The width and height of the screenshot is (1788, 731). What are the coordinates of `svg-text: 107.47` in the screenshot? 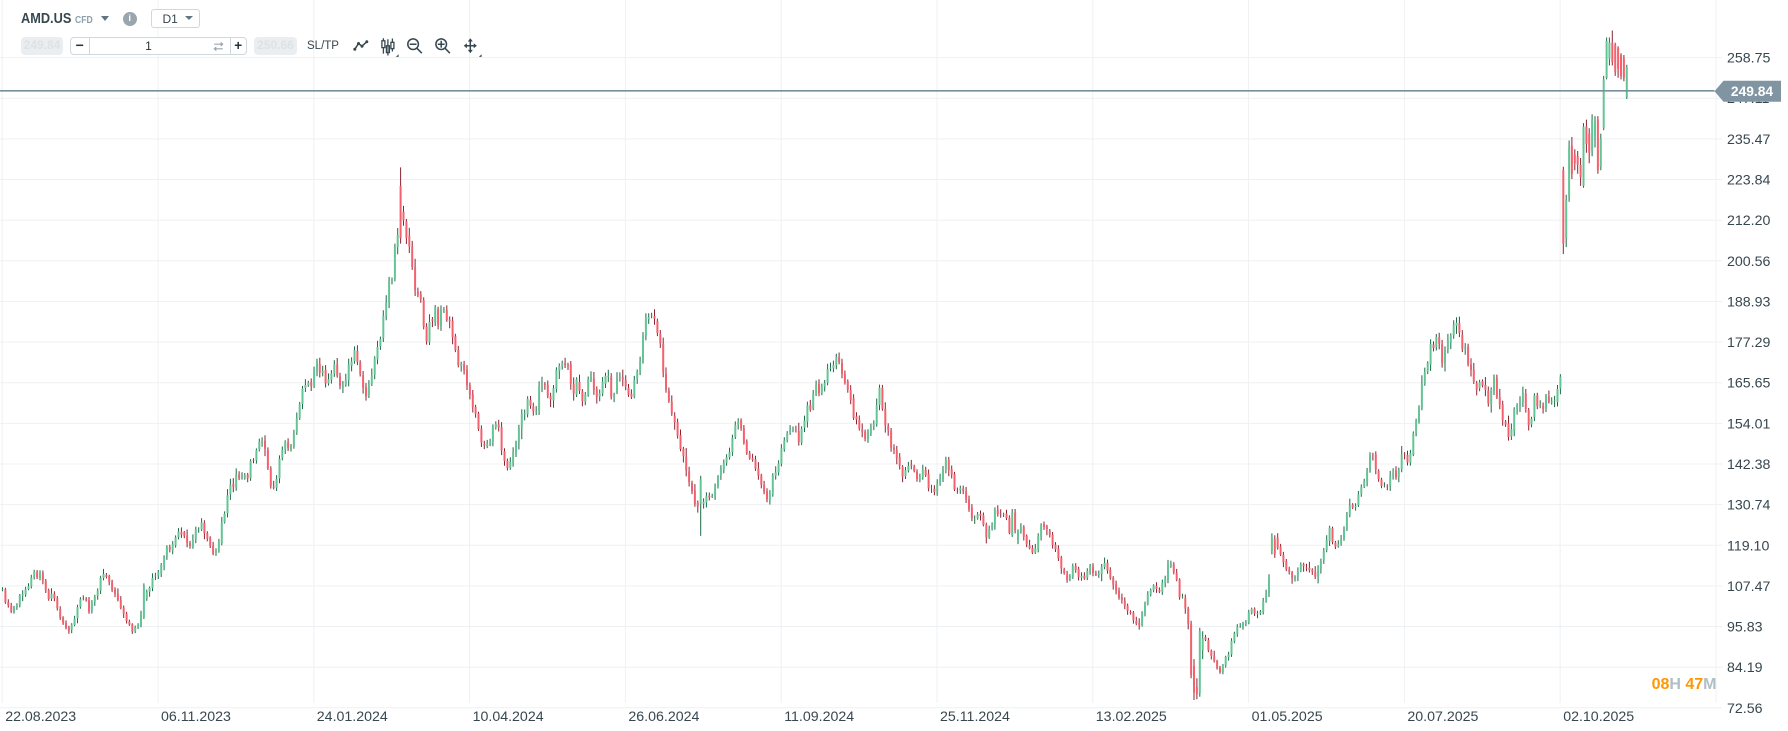 It's located at (1749, 587).